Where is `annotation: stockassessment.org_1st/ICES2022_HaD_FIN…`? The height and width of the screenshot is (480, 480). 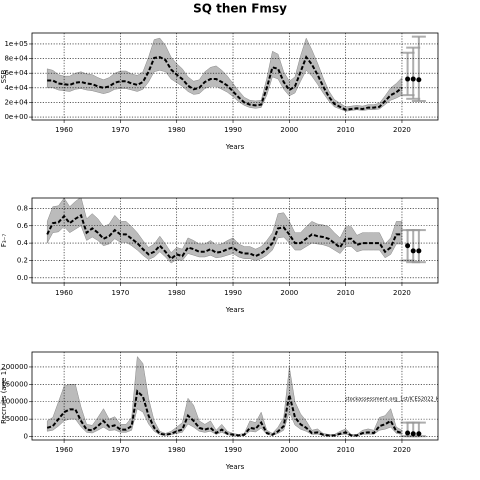
annotation: stockassessment.org_1st/ICES2022_HaD_FIN… is located at coordinates (412, 400).